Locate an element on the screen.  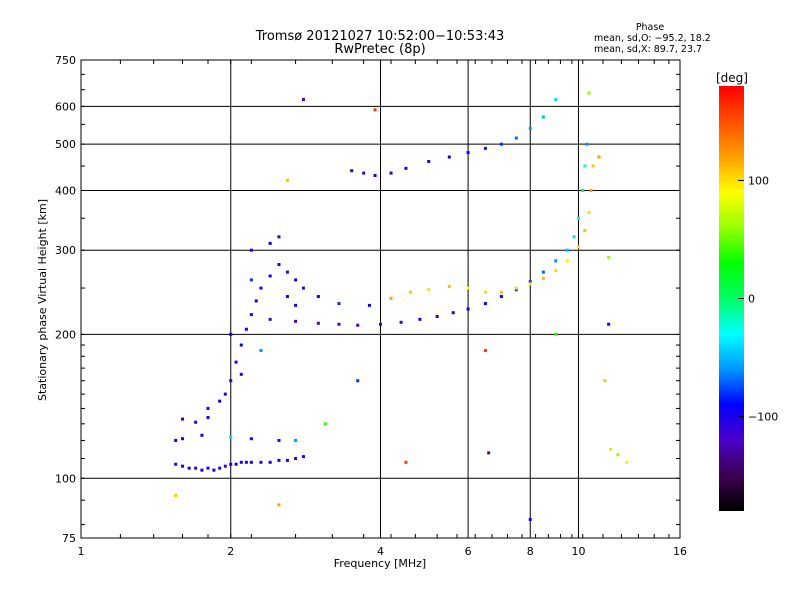
x-tick-label: 6 is located at coordinates (468, 551).